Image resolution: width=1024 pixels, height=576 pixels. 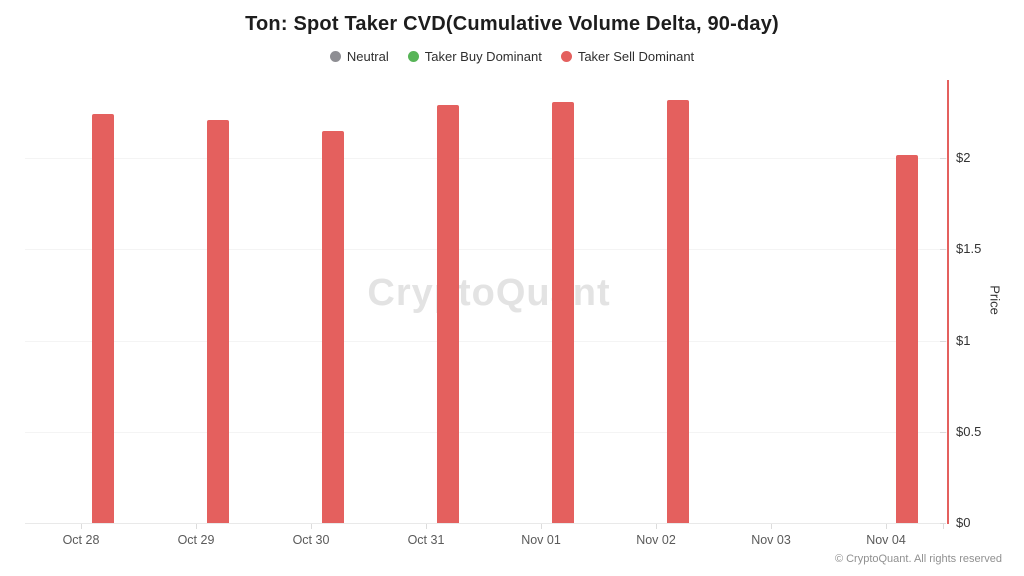 I want to click on x-tick-label: Oct 29, so click(x=196, y=540).